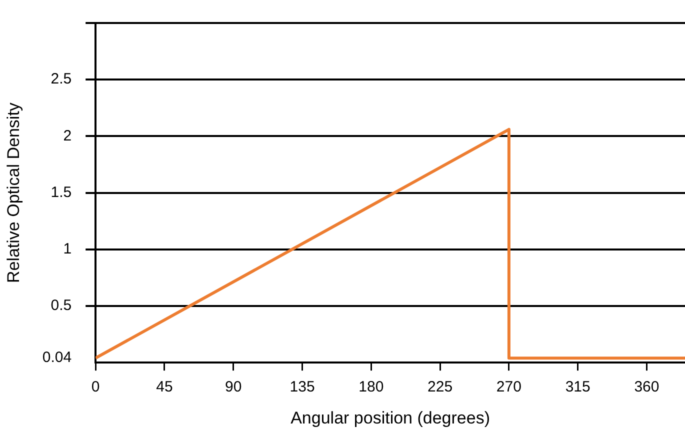 This screenshot has height=433, width=685. What do you see at coordinates (577, 387) in the screenshot?
I see `x-tick-label: 315` at bounding box center [577, 387].